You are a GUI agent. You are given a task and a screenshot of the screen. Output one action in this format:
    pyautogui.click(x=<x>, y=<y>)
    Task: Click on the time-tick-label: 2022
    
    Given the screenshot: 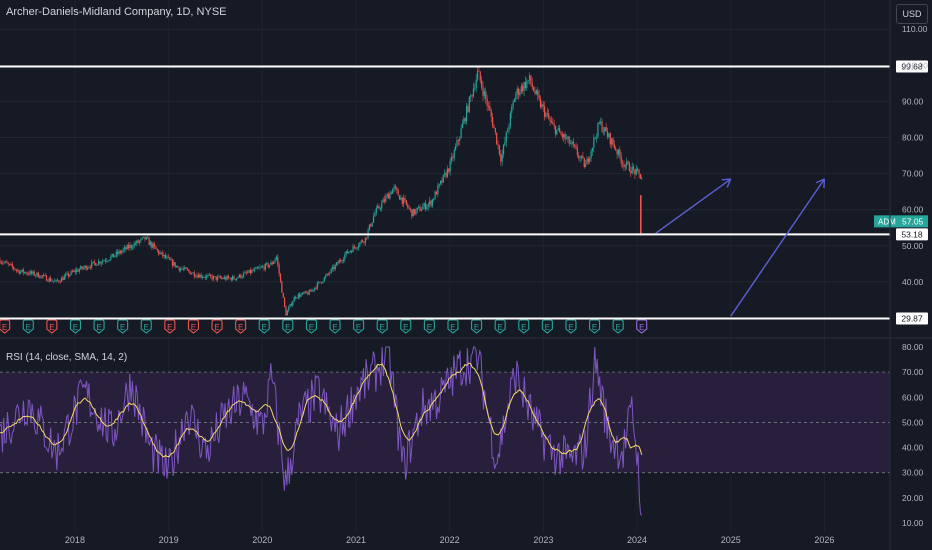 What is the action you would take?
    pyautogui.click(x=450, y=540)
    